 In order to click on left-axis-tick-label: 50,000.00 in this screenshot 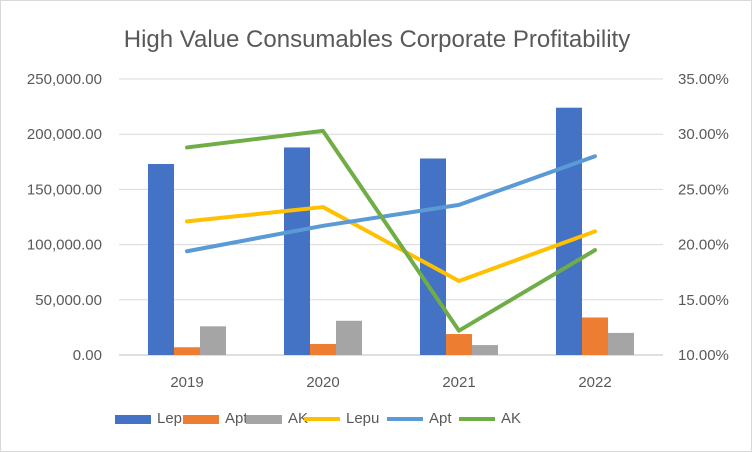, I will do `click(68, 300)`.